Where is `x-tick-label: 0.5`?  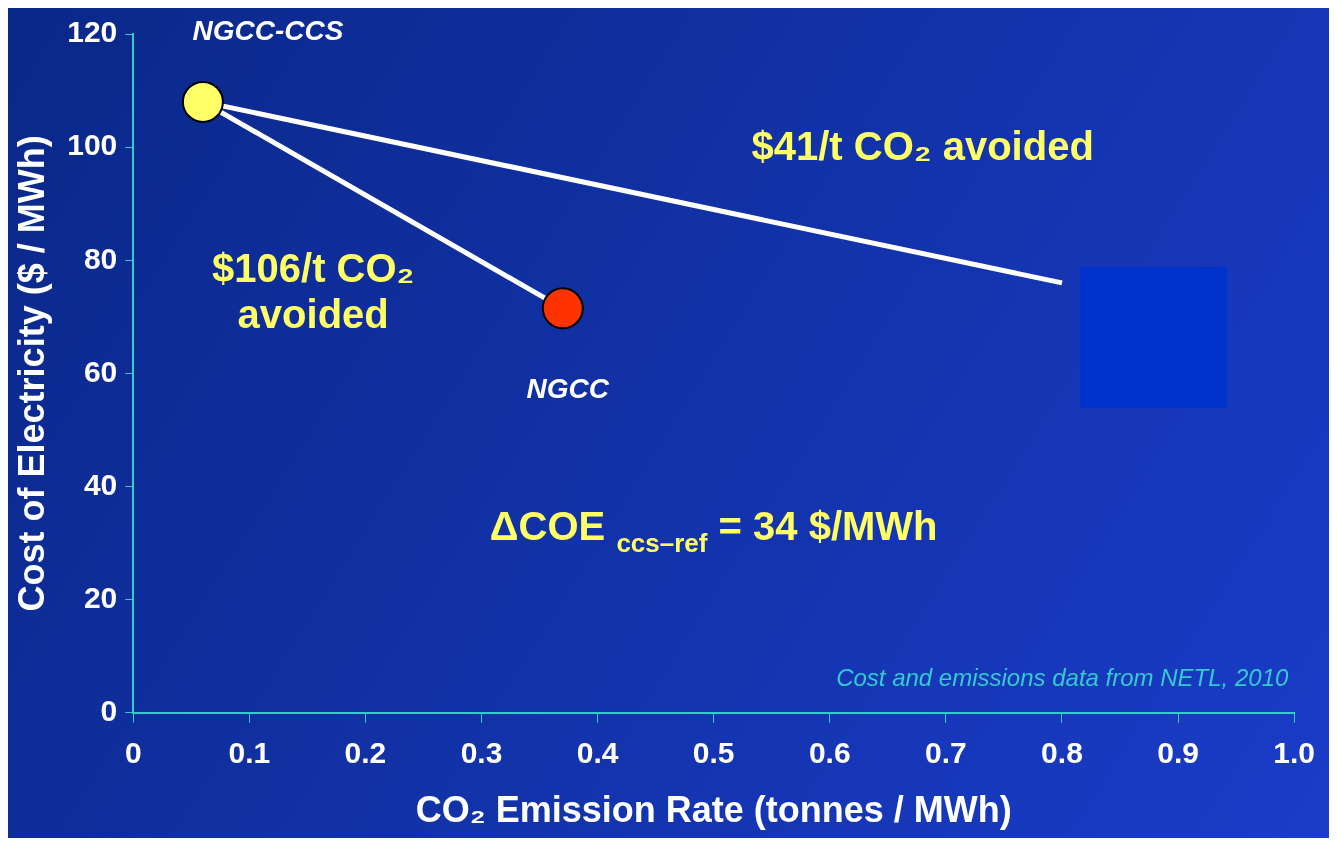 x-tick-label: 0.5 is located at coordinates (713, 753).